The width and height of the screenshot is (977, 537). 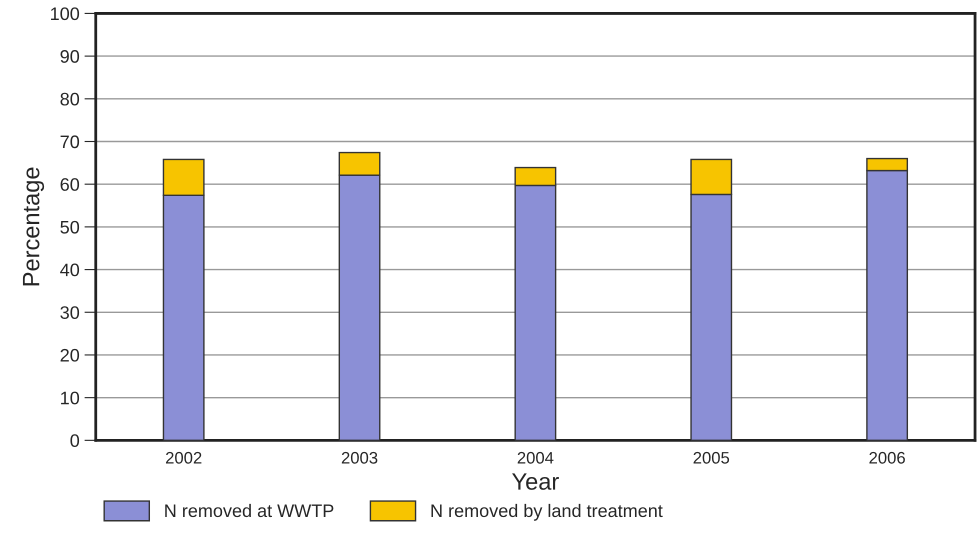 What do you see at coordinates (70, 99) in the screenshot?
I see `y-tick-label: 80` at bounding box center [70, 99].